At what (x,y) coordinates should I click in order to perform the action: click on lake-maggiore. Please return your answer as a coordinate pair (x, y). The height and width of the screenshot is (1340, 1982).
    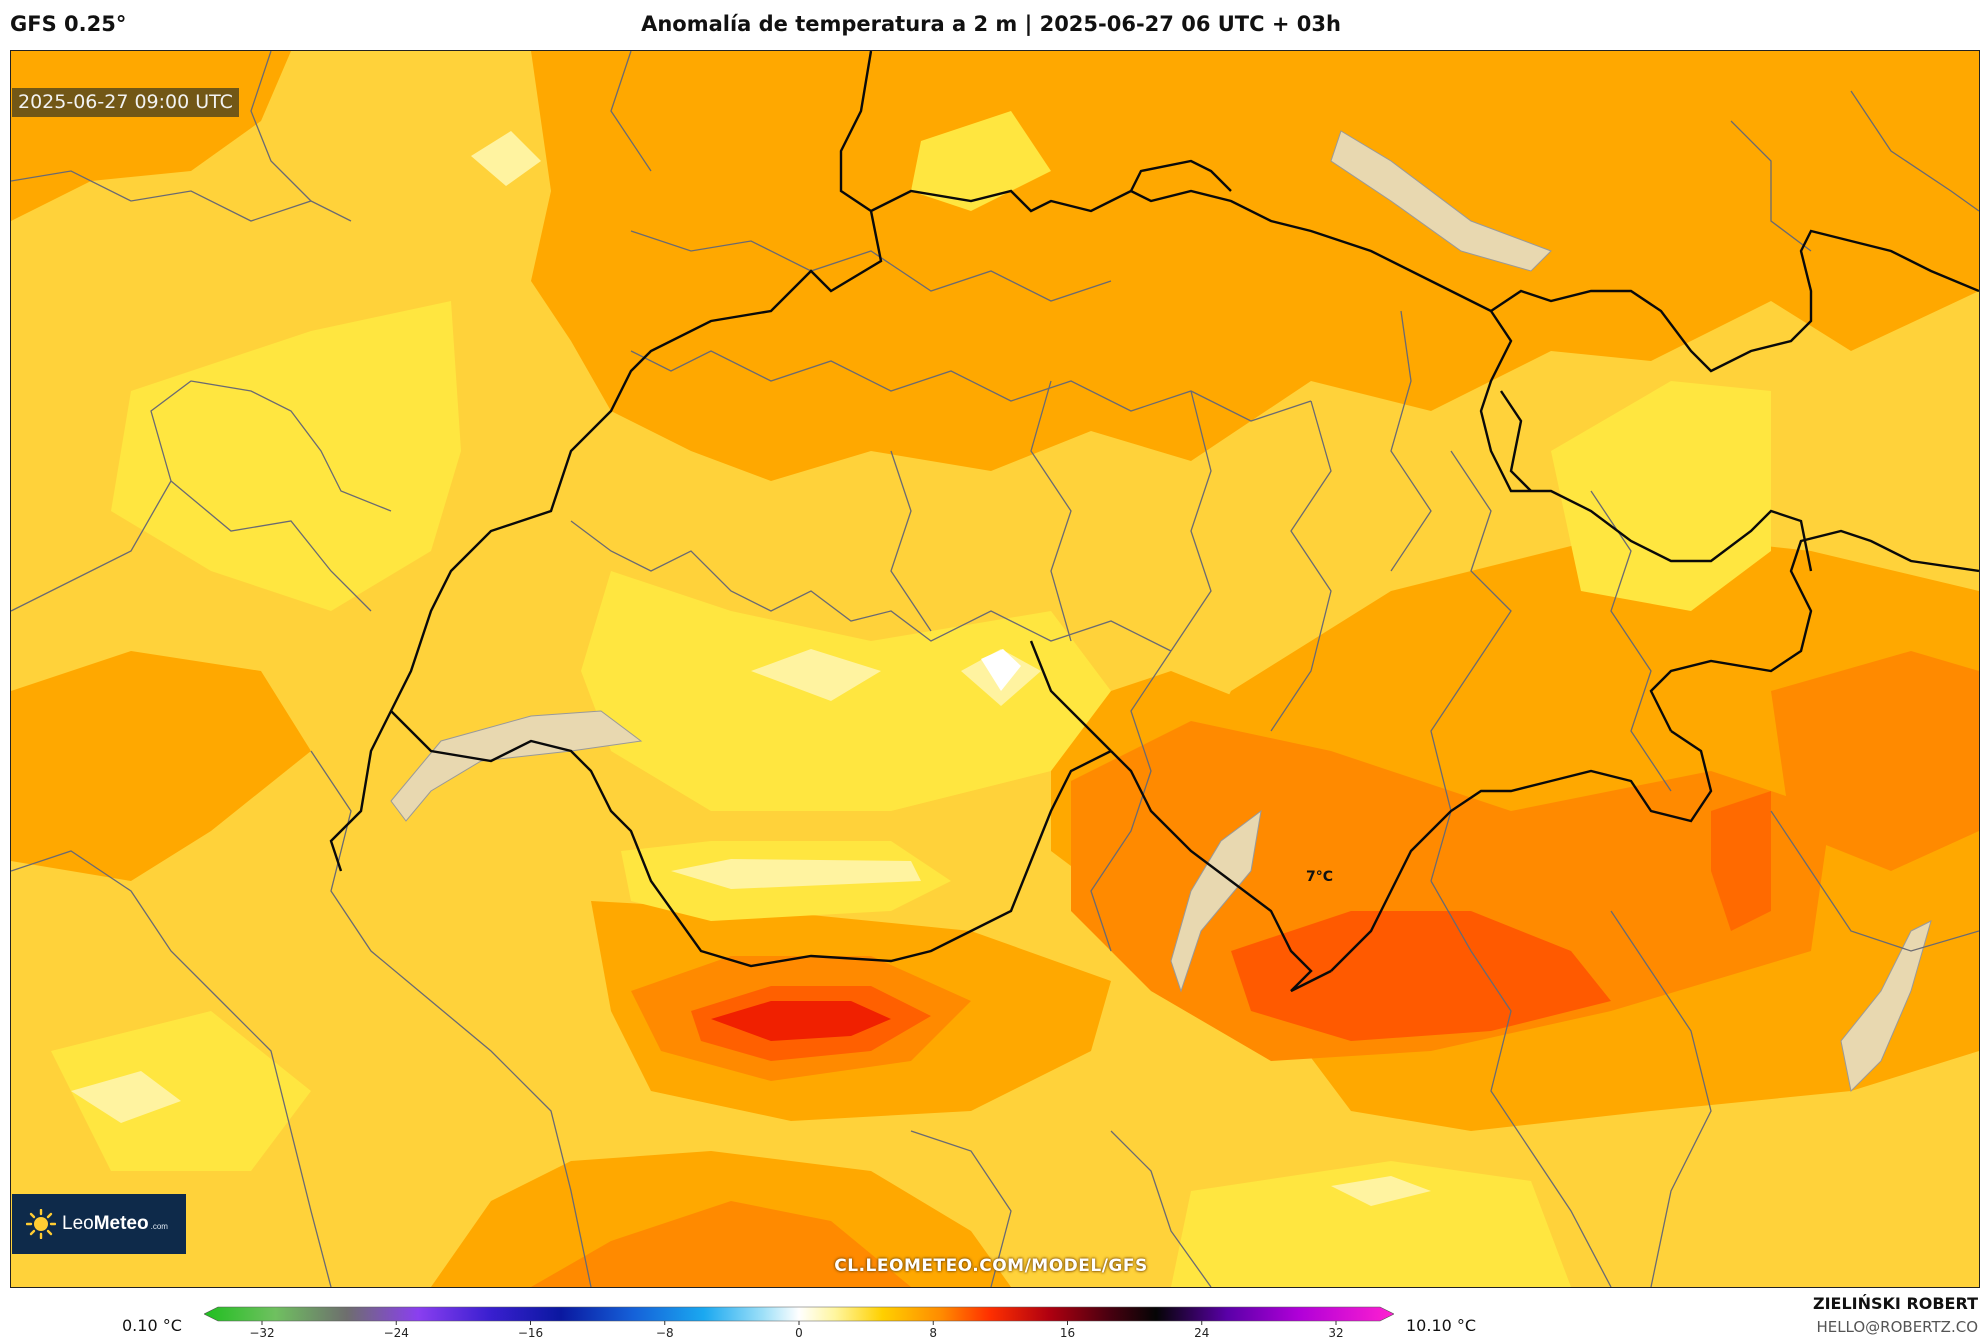
    Looking at the image, I should click on (1216, 901).